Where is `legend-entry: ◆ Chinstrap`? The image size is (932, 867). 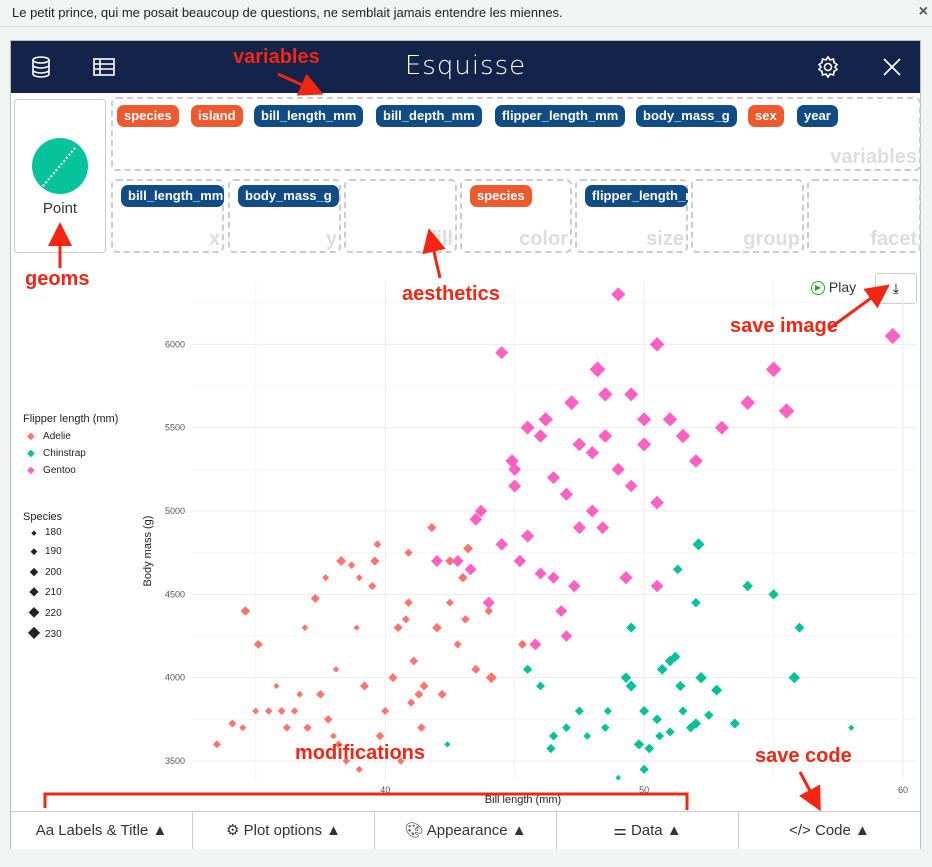 legend-entry: ◆ Chinstrap is located at coordinates (56, 453).